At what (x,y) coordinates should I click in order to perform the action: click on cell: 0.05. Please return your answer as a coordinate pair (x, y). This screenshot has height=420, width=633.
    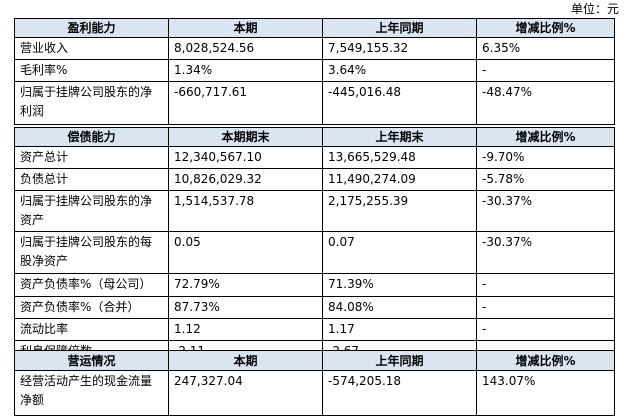
    Looking at the image, I should click on (245, 252).